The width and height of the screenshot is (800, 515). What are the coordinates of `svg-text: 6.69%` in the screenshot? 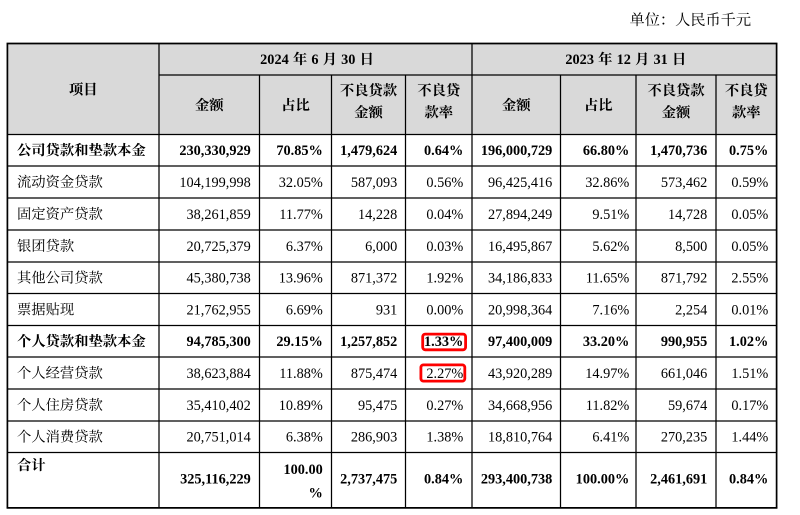 It's located at (304, 310).